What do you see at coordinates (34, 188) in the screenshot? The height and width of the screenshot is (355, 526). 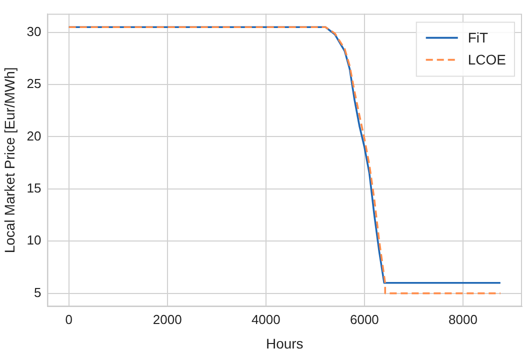 I see `y-tick-label: 15` at bounding box center [34, 188].